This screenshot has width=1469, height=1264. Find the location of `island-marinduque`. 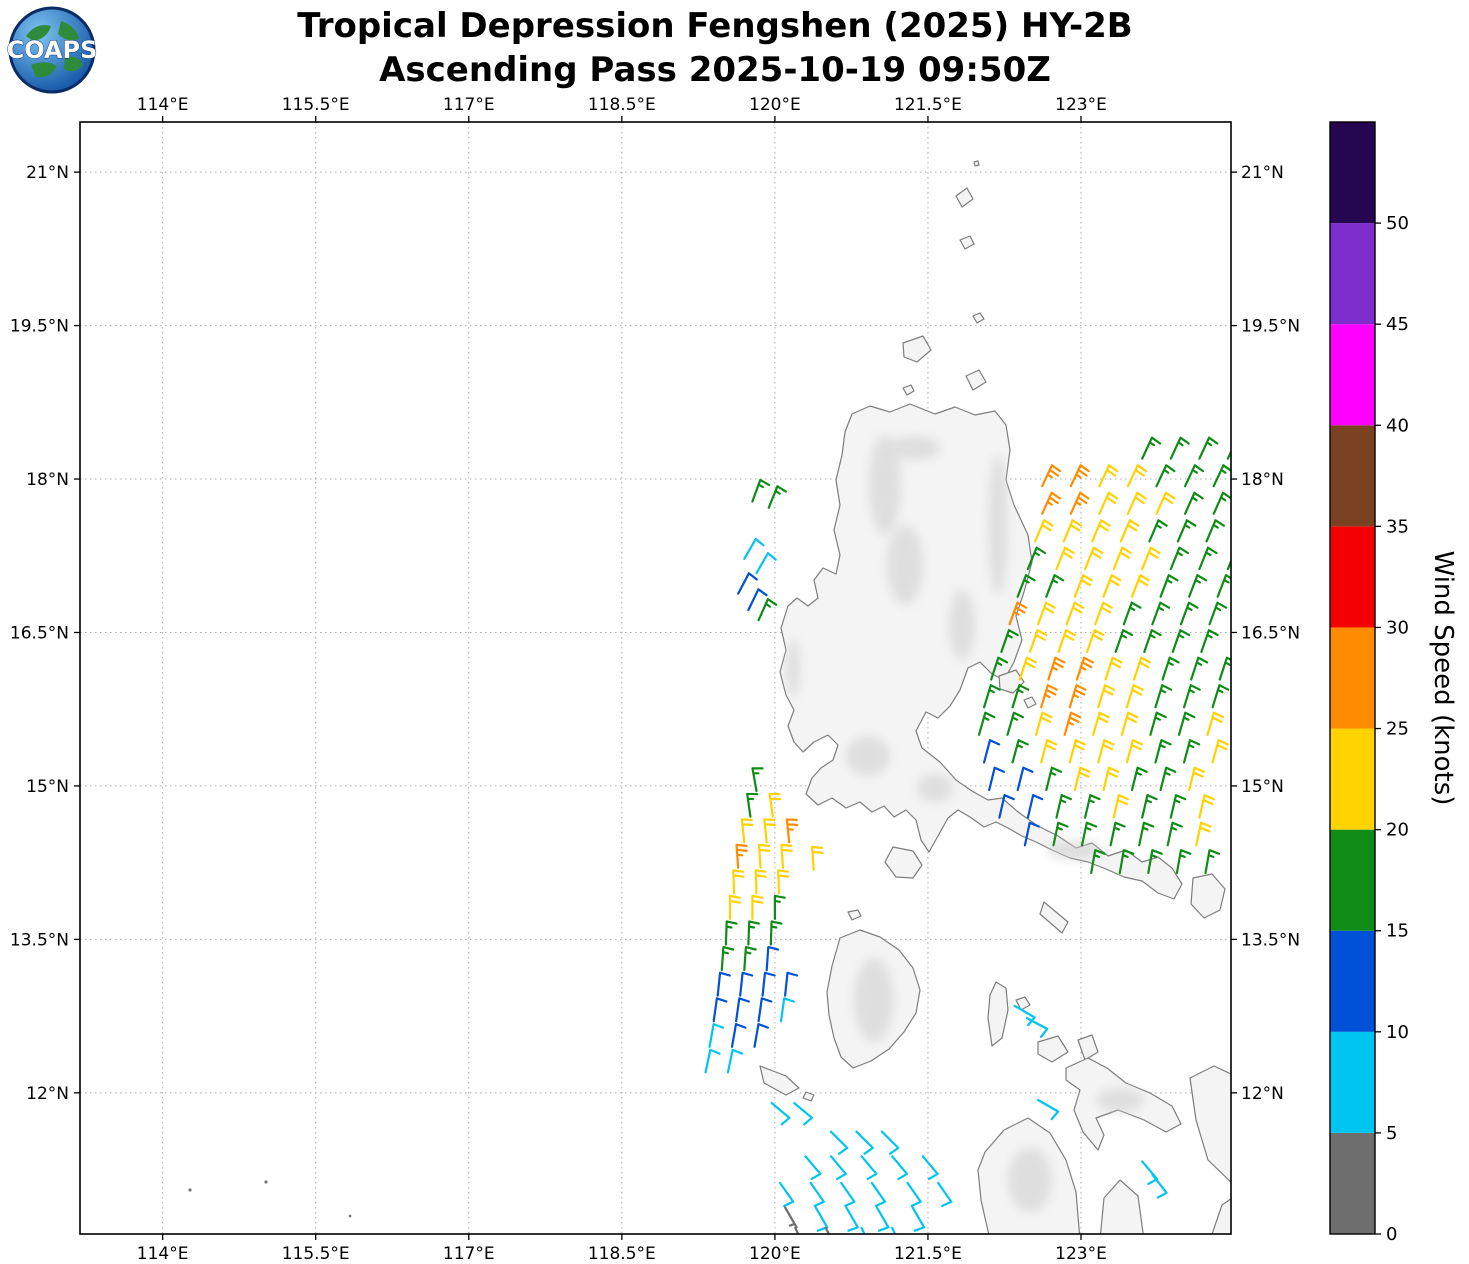

island-marinduque is located at coordinates (903, 862).